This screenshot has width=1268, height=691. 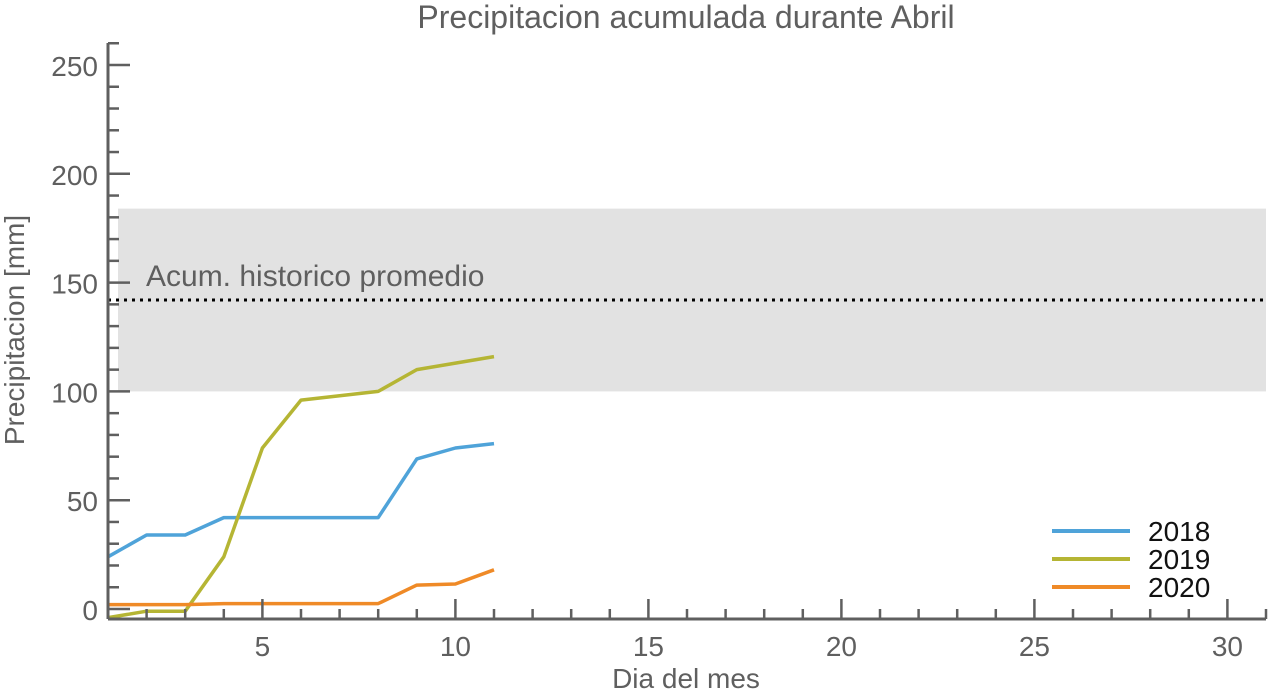 What do you see at coordinates (1179, 587) in the screenshot?
I see `legend-label-2020: 2020` at bounding box center [1179, 587].